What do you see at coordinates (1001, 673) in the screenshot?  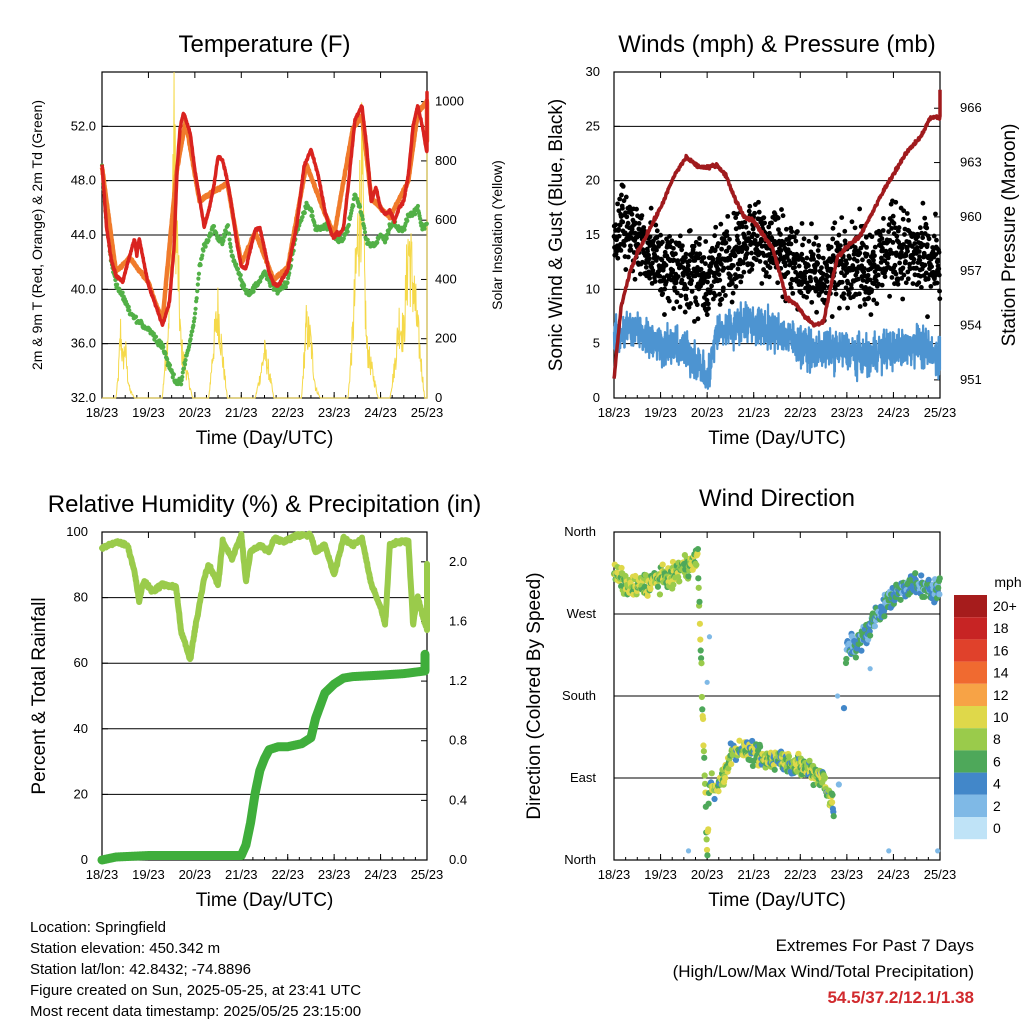 I see `legend-label: 14` at bounding box center [1001, 673].